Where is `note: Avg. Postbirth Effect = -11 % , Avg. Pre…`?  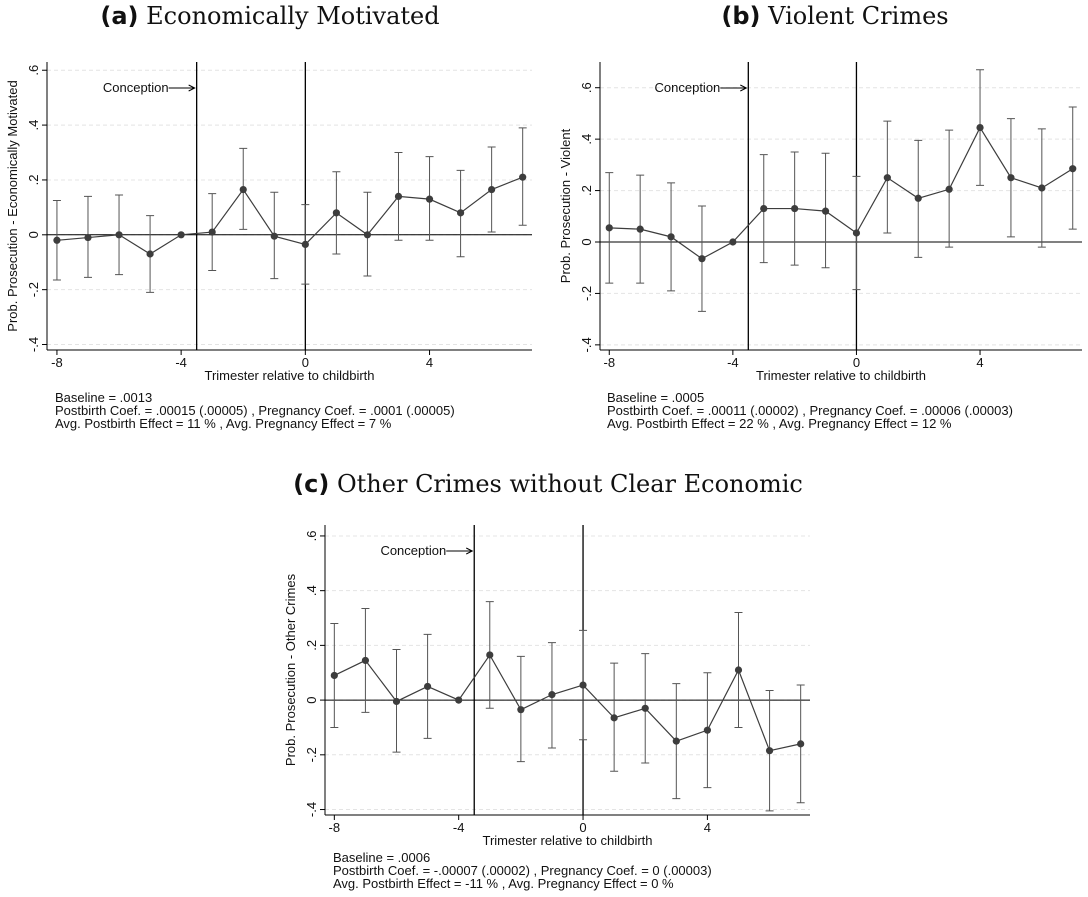
note: Avg. Postbirth Effect = -11 % , Avg. Pre… is located at coordinates (503, 883).